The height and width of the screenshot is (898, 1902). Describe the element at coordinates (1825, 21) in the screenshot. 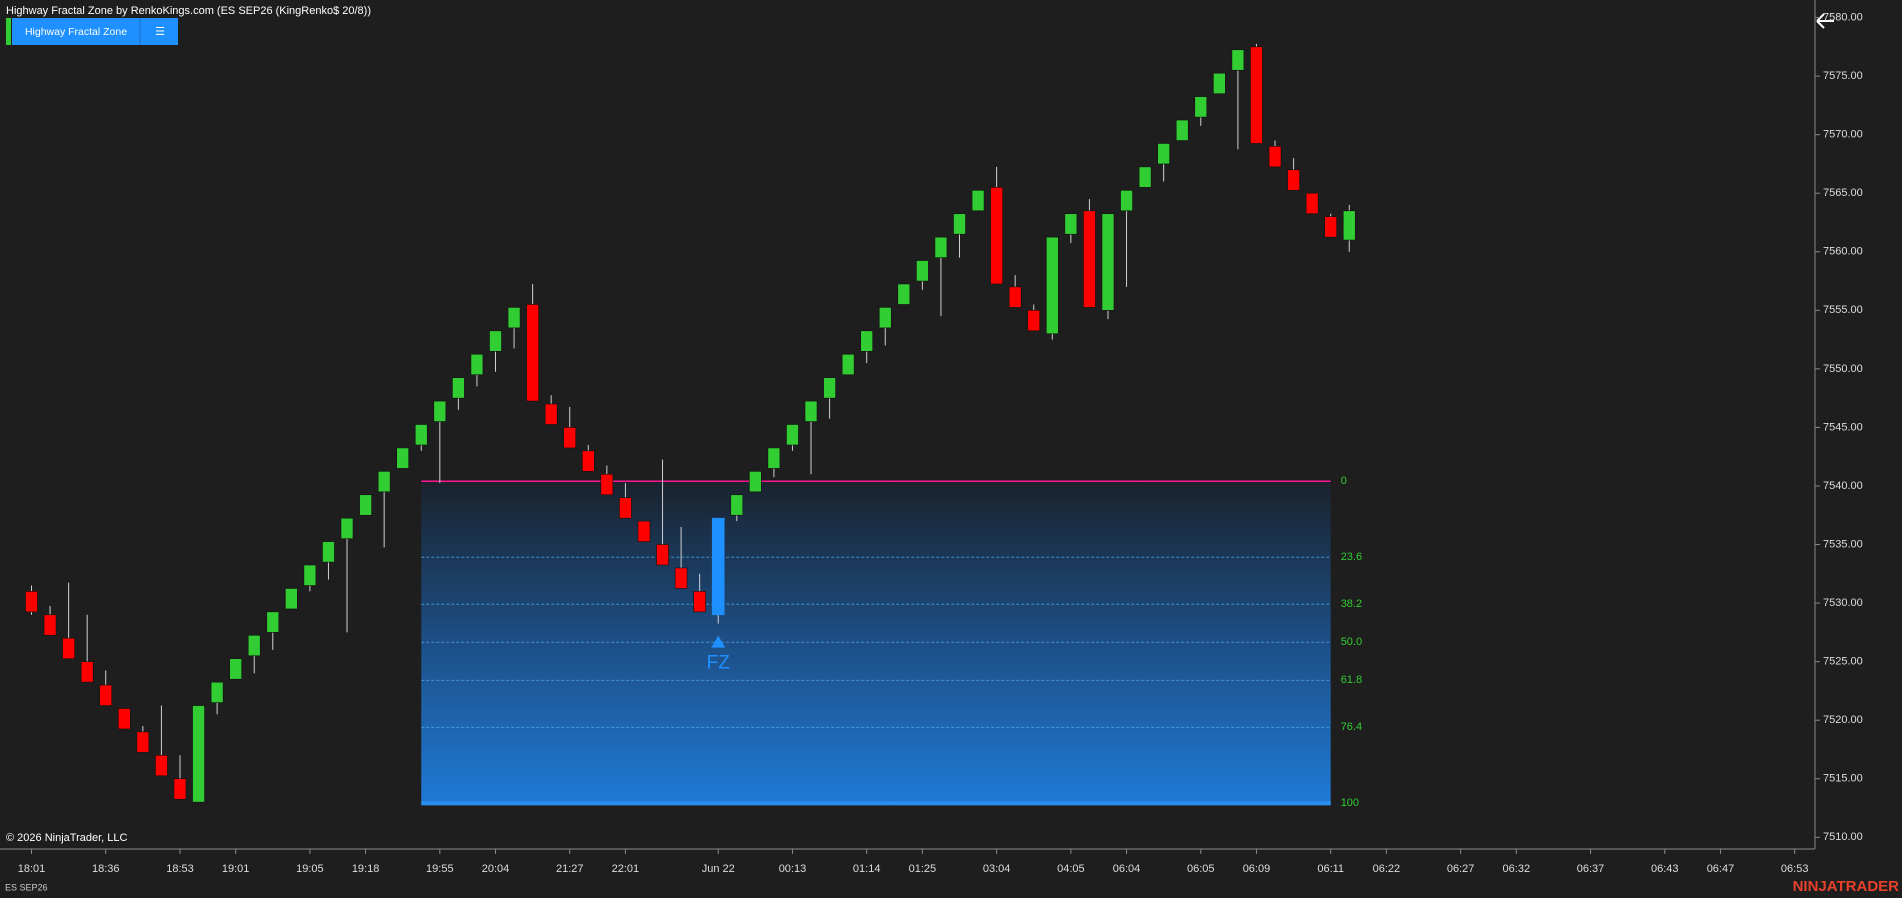

I see `back-arrow` at that location.